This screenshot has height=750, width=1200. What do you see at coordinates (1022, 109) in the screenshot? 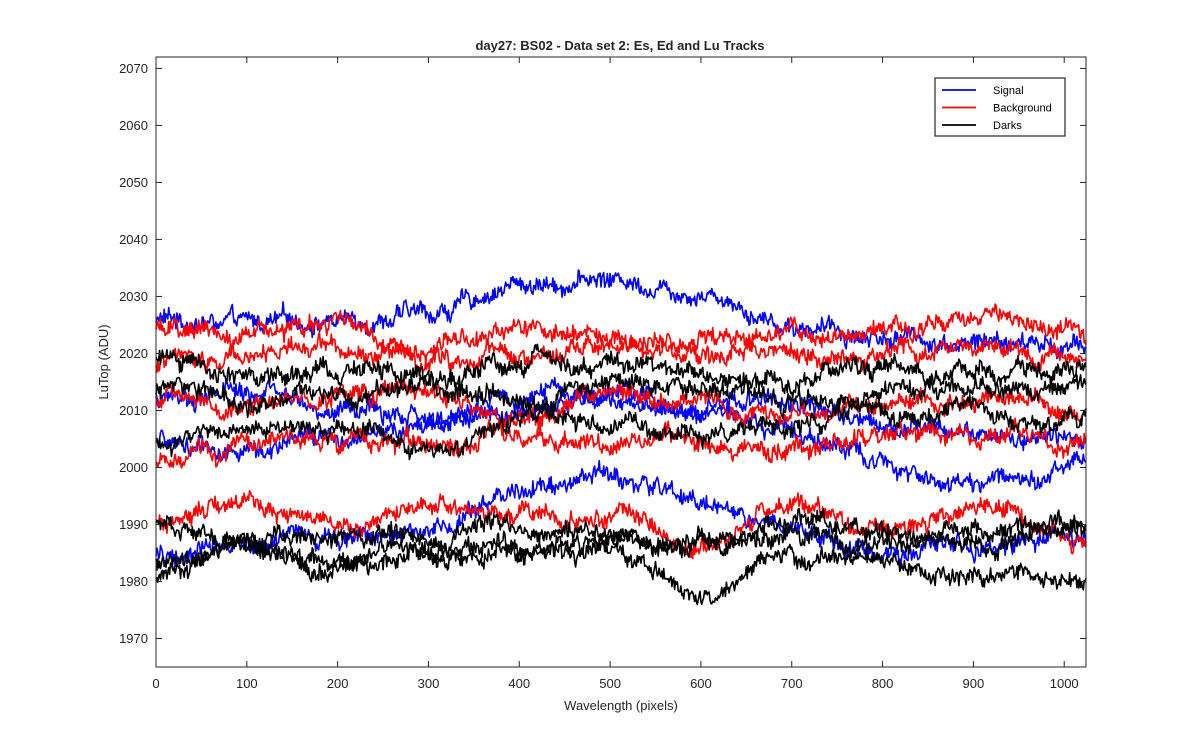
I see `legend-label-background: Background` at bounding box center [1022, 109].